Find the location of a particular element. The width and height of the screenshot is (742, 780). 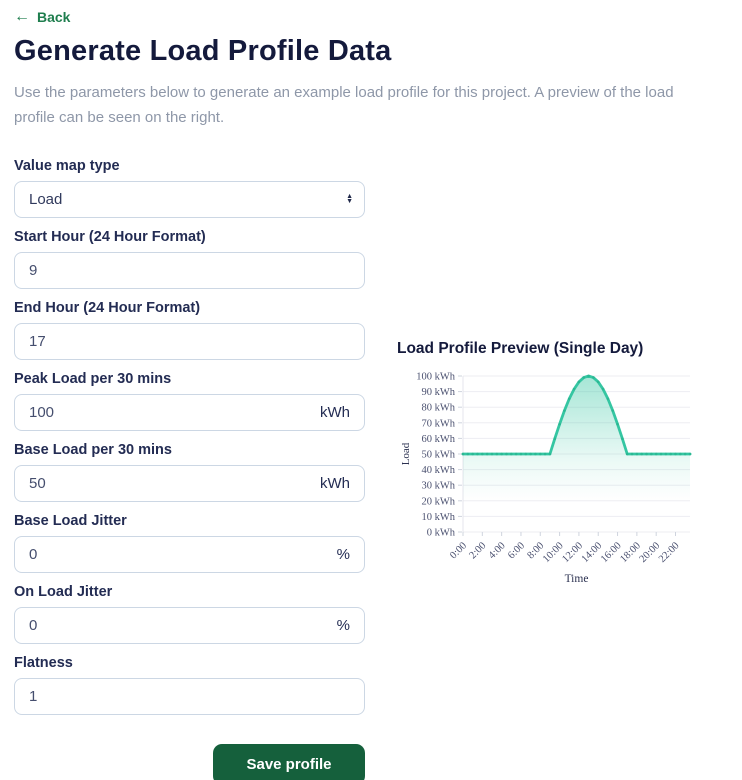

svg-text: 50 kWh is located at coordinates (438, 454).